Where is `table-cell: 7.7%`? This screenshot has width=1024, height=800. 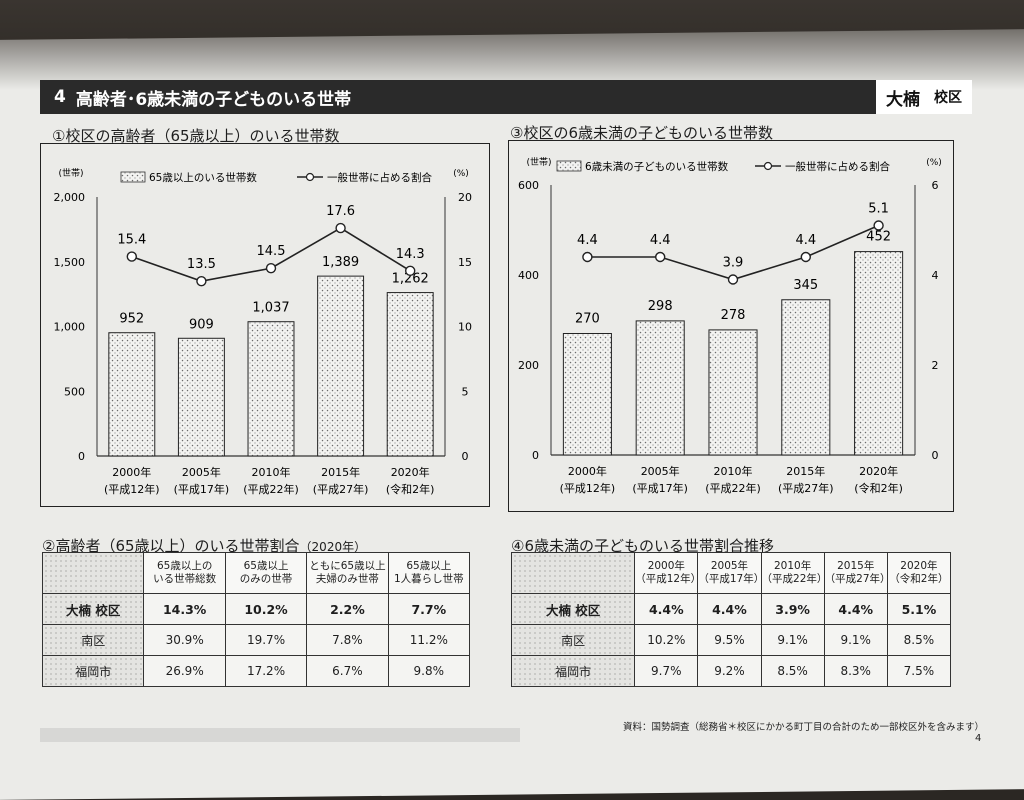
table-cell: 7.7% is located at coordinates (429, 609).